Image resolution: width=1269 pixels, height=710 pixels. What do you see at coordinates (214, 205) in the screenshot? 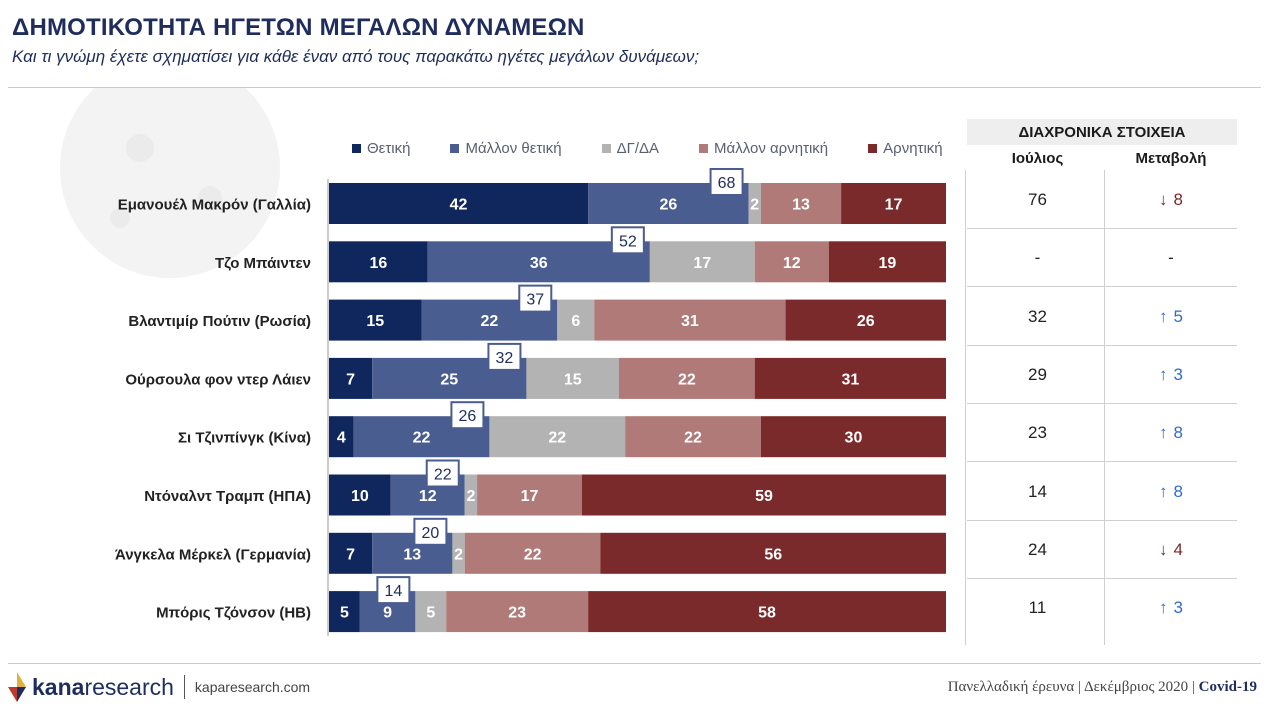
I see `category-label: Εμανουέλ Μακρόν (Γαλλία)` at bounding box center [214, 205].